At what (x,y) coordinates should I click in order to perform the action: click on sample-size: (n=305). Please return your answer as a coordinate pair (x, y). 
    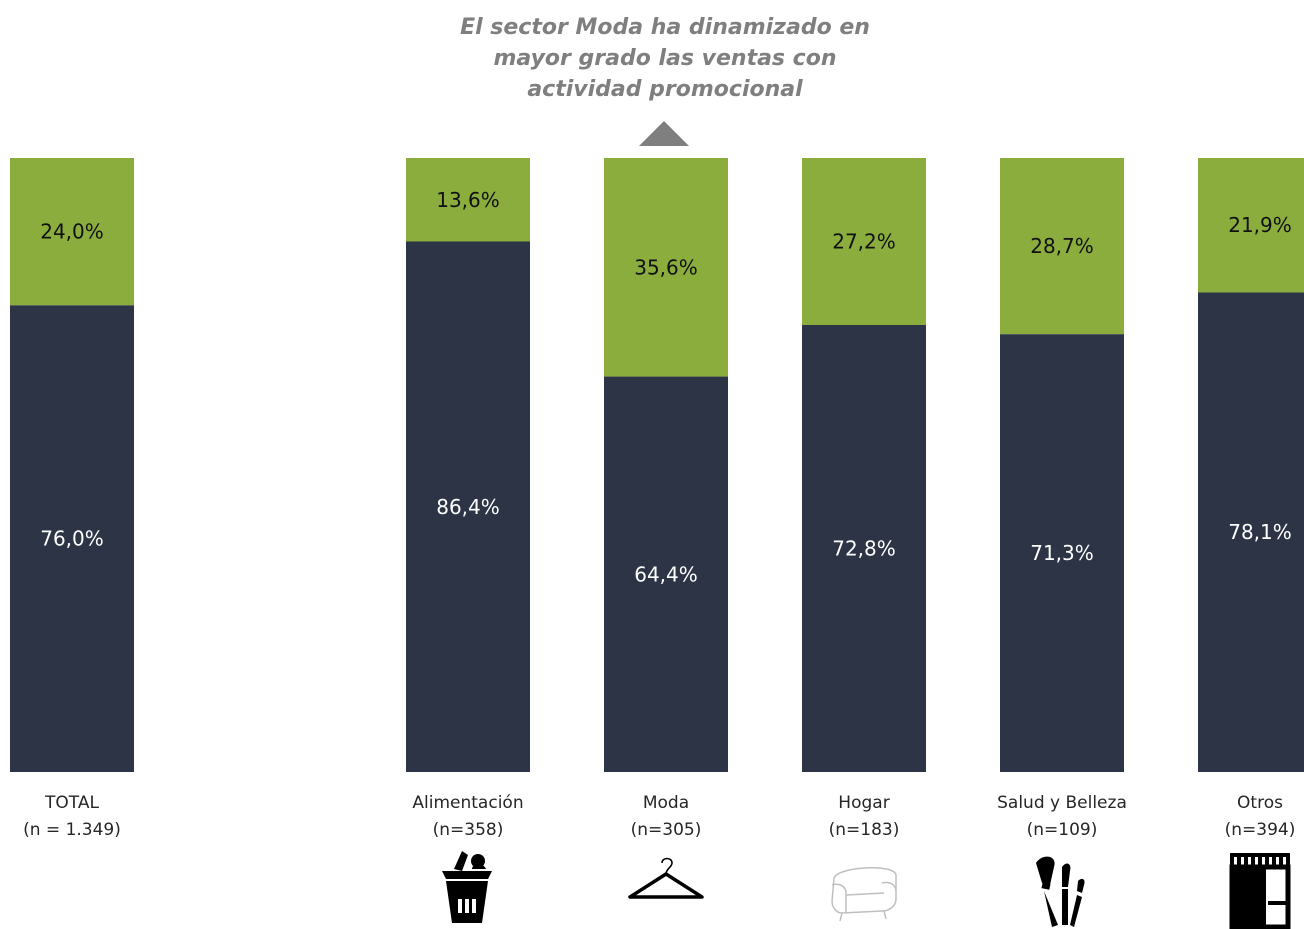
    Looking at the image, I should click on (666, 830).